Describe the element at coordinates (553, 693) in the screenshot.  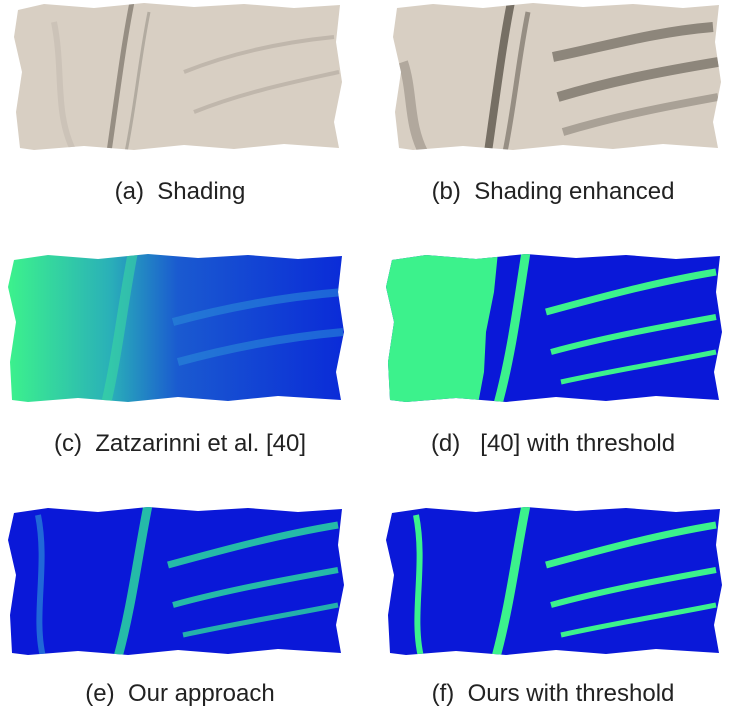
I see `caption-f: (f) Ours with threshold` at that location.